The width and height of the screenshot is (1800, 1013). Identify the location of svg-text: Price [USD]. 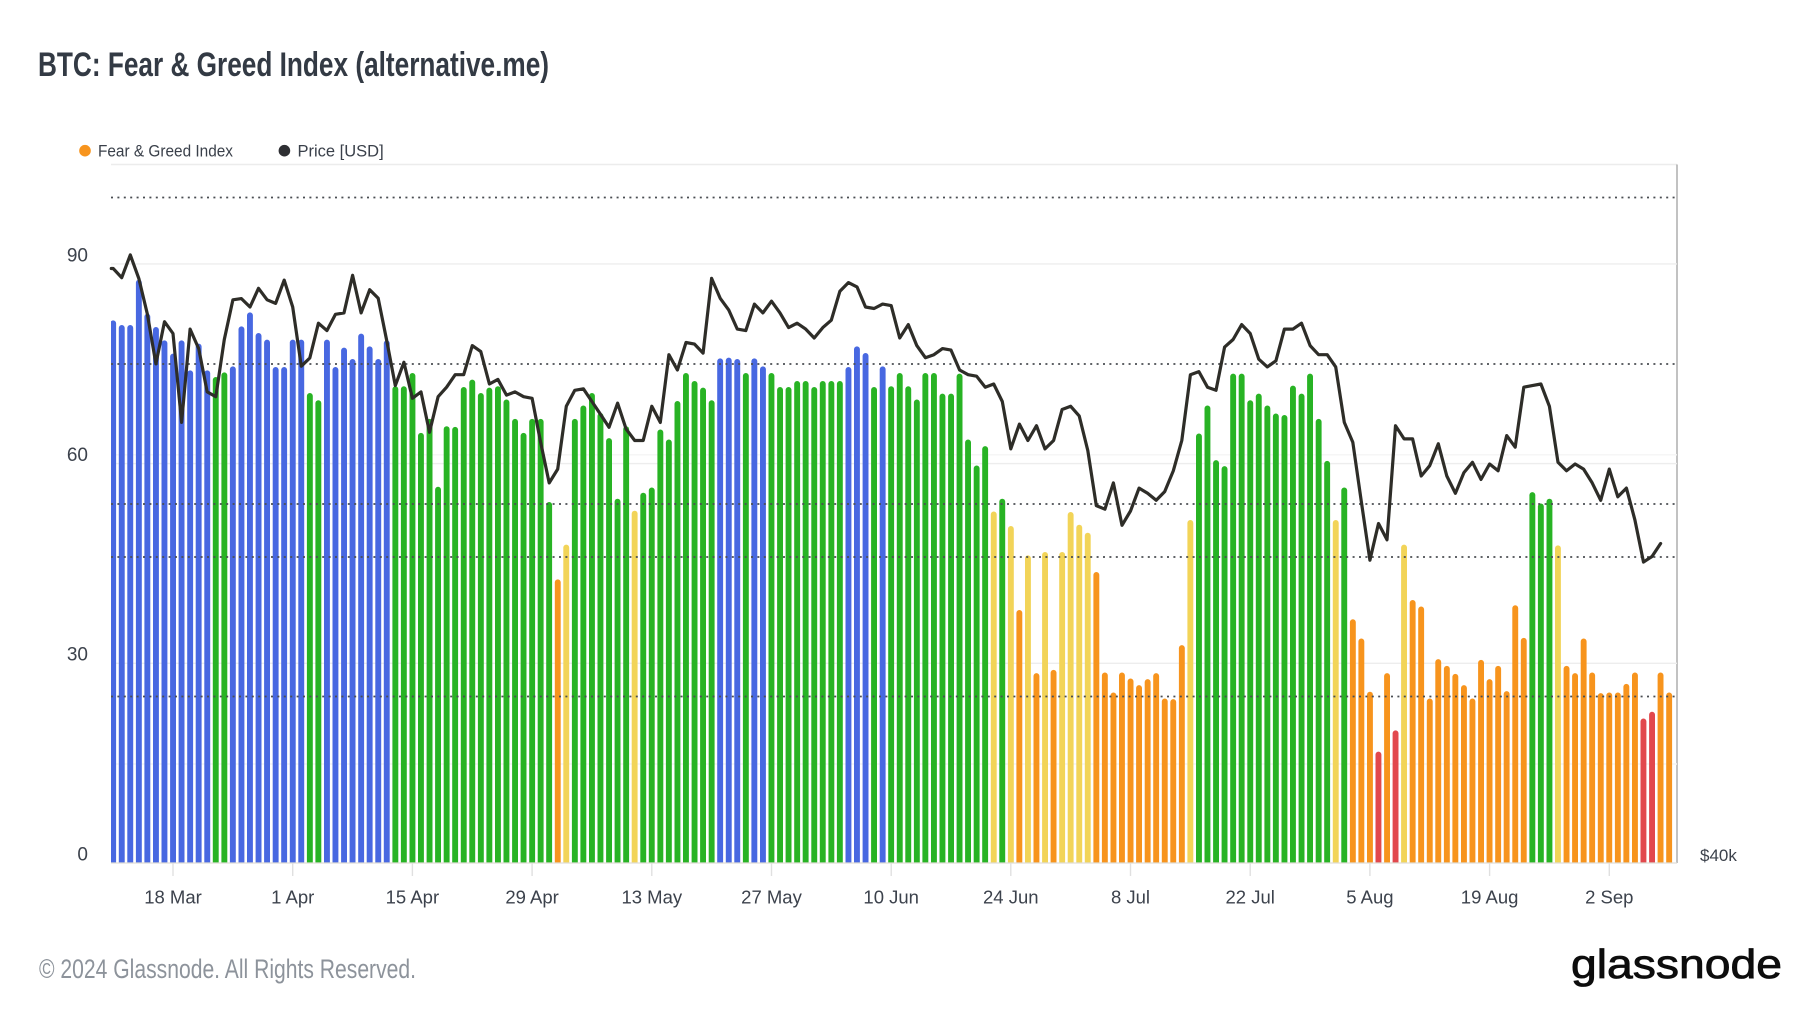
(341, 152).